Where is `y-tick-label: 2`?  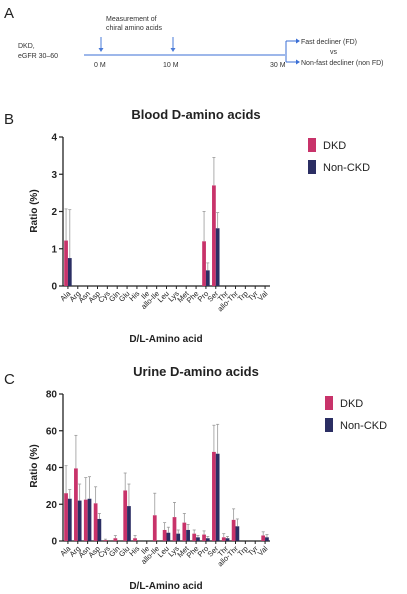
y-tick-label: 2 is located at coordinates (54, 212).